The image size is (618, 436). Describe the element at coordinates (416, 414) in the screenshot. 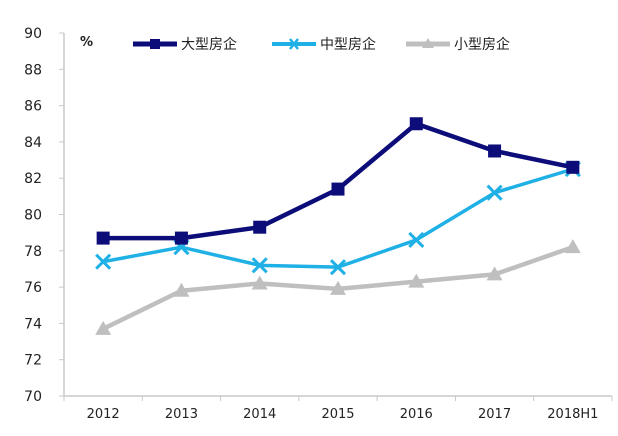

I see `x-tick-label: 2016` at that location.